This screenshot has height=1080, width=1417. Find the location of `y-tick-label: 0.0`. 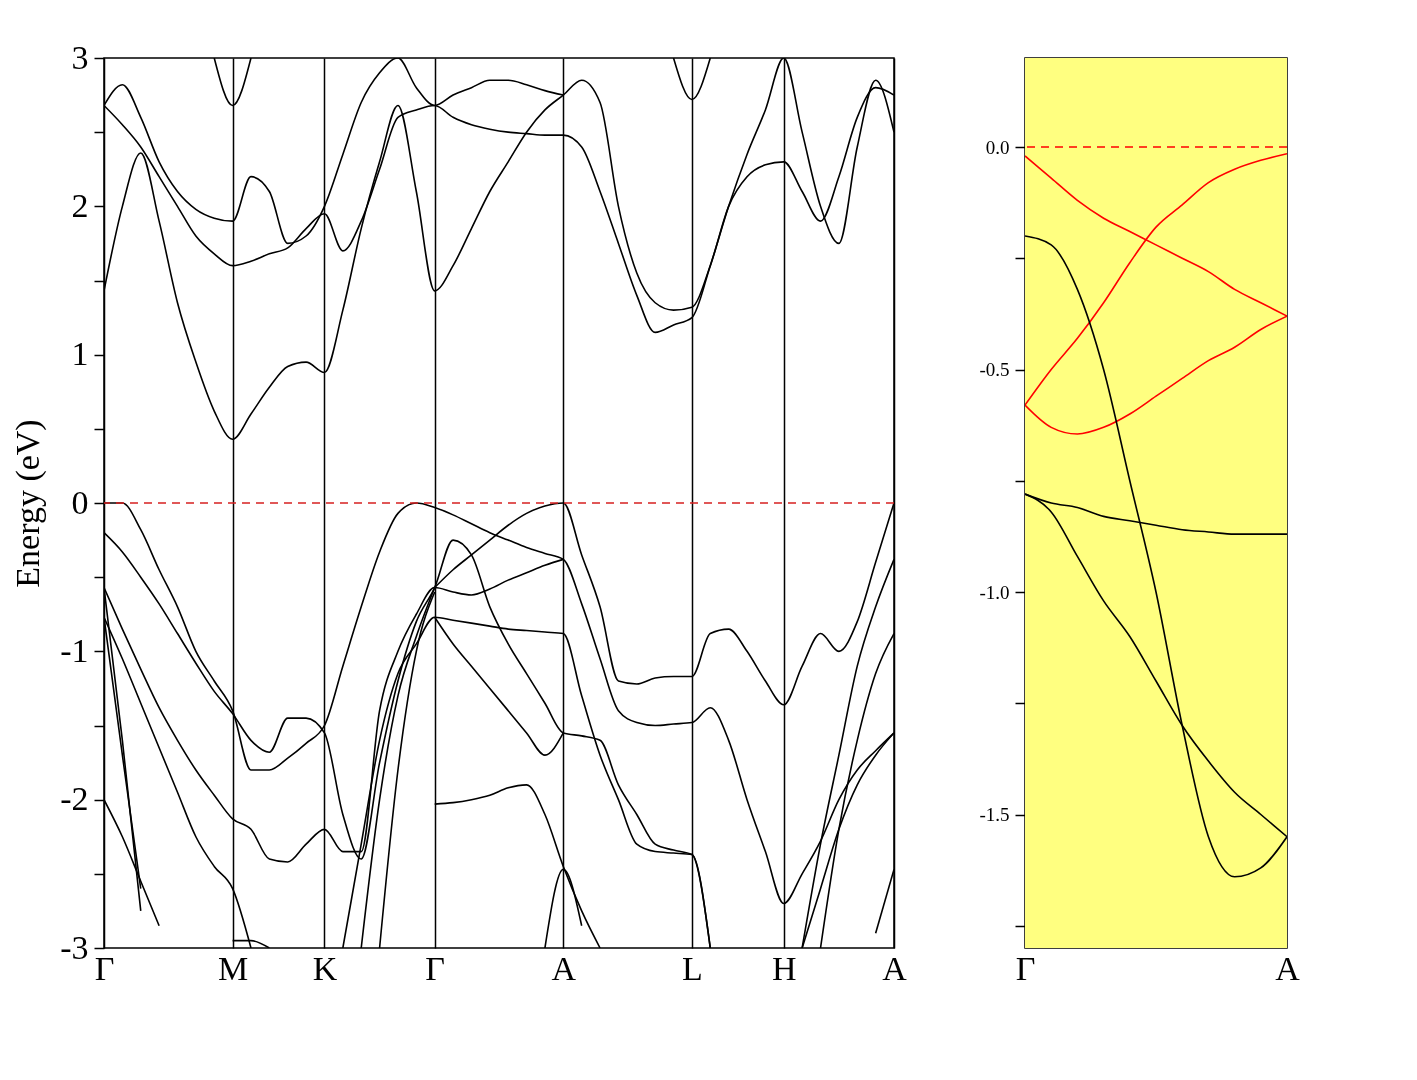

y-tick-label: 0.0 is located at coordinates (997, 147).